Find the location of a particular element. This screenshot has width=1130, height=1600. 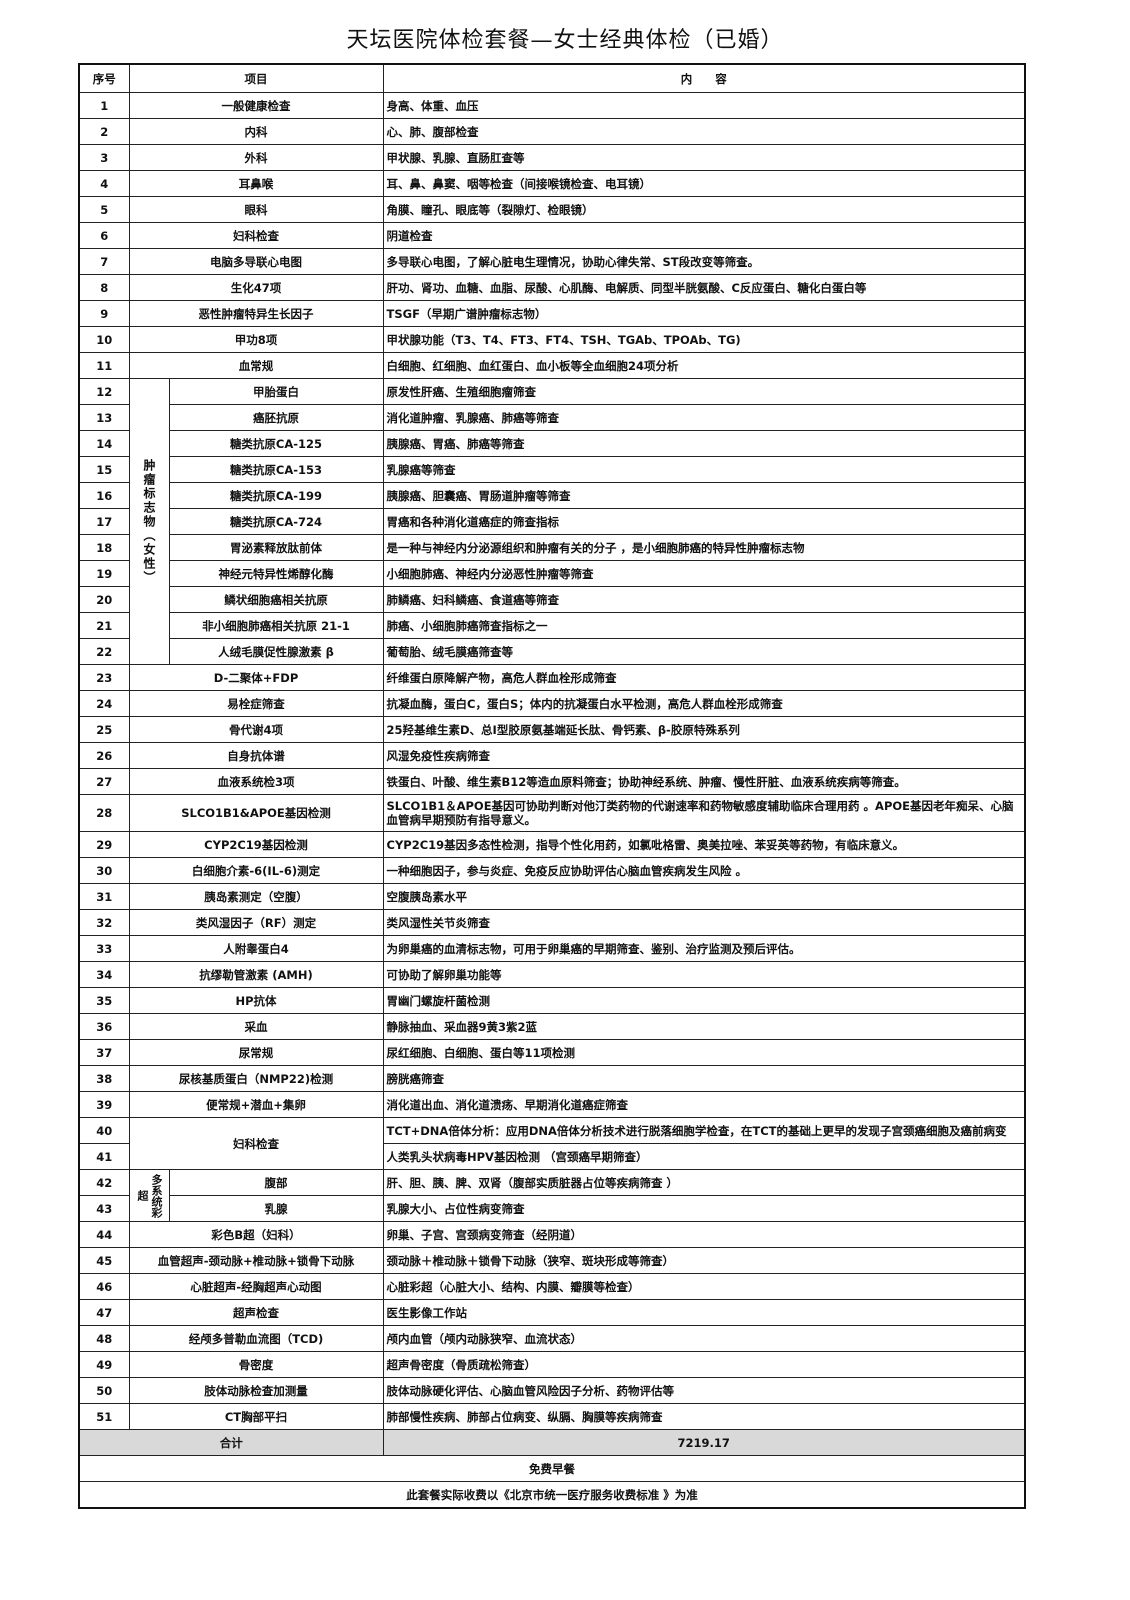

item-content: 乳腺癌等筛查 is located at coordinates (704, 469).